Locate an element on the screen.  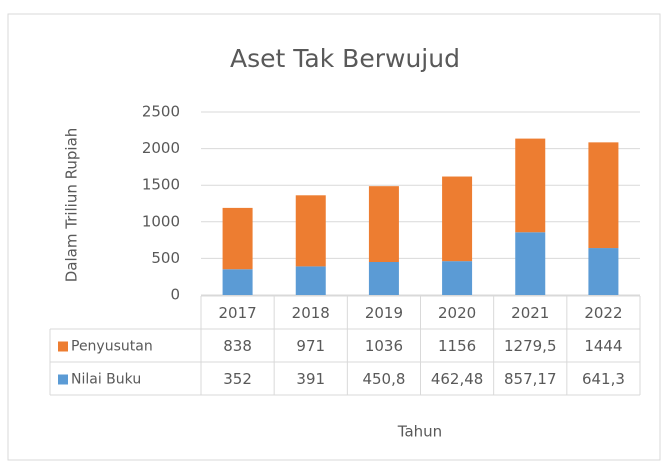
x-tick-label: 2018 is located at coordinates (311, 313).